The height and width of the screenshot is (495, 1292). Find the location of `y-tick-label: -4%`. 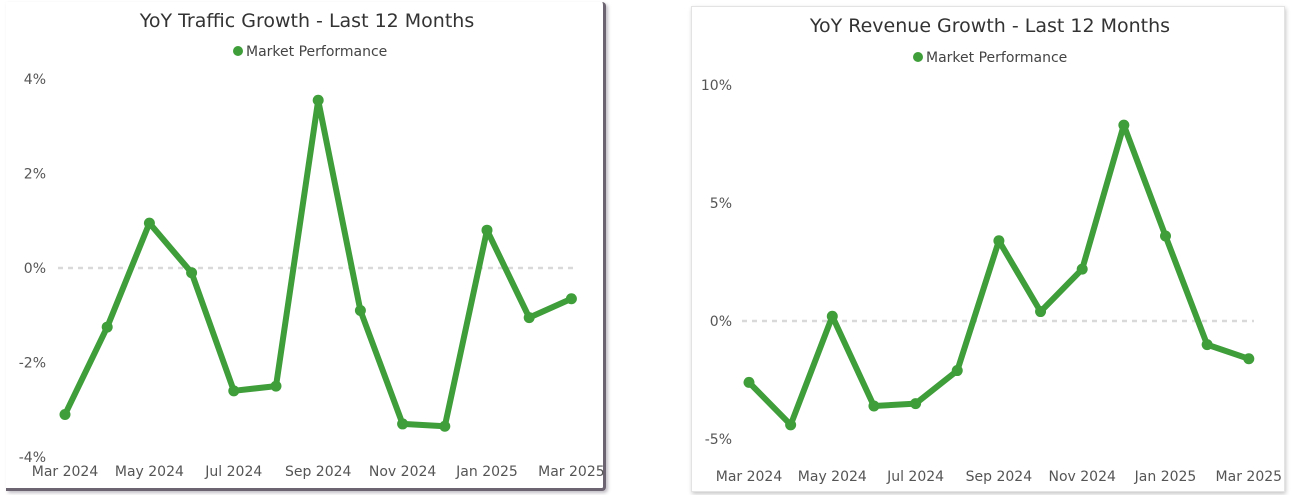

y-tick-label: -4% is located at coordinates (32, 458).